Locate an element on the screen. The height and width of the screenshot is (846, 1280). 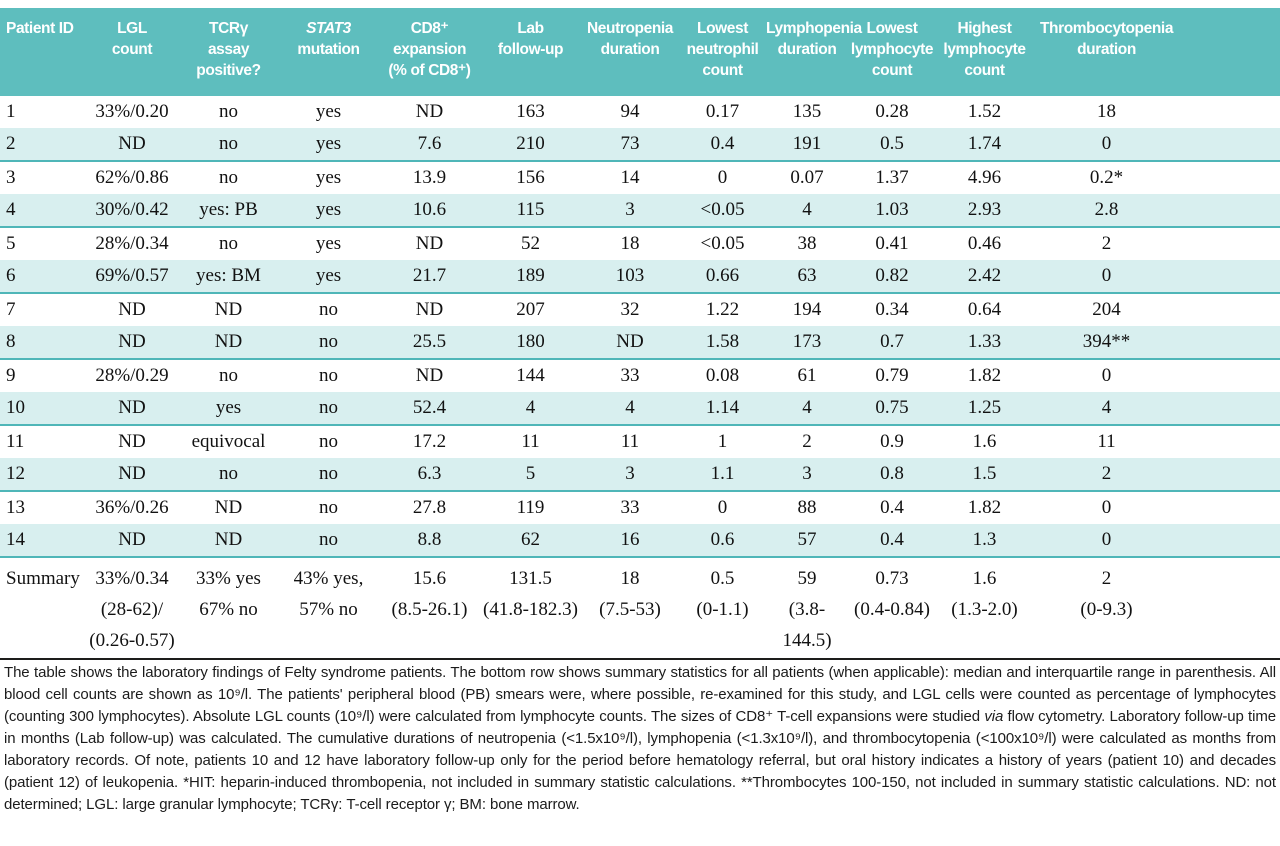
cell-lymphopenia-duration: 61 is located at coordinates (807, 375).